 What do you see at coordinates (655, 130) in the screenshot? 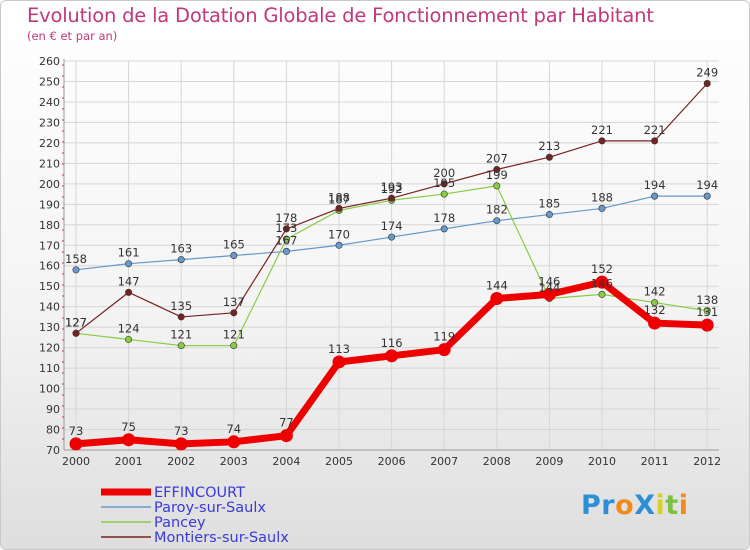
I see `data-label: 221` at bounding box center [655, 130].